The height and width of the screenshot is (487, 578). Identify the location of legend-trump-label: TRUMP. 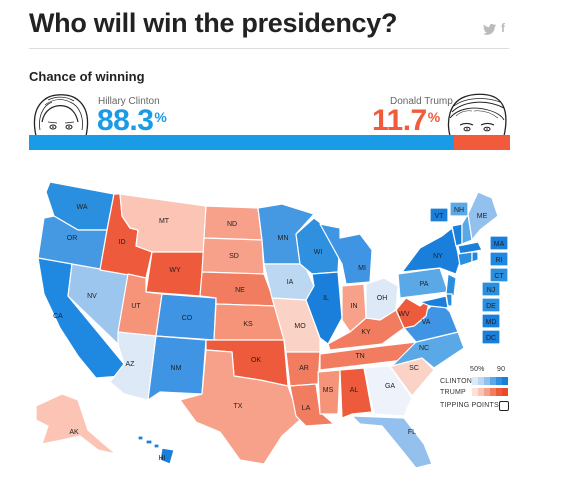
(453, 392).